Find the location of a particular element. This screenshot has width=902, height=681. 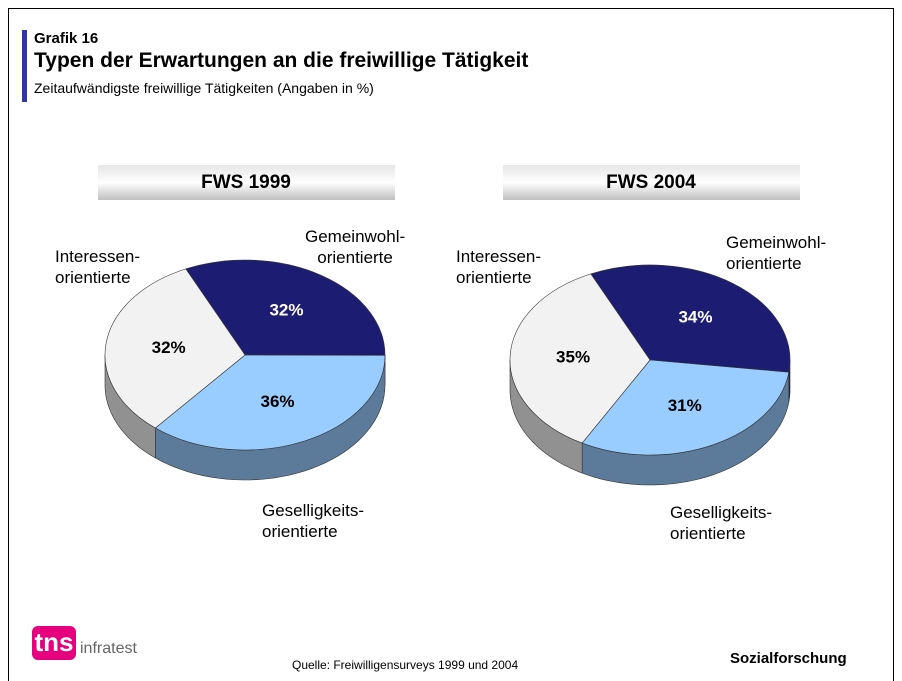

value-label: 35% is located at coordinates (573, 357).